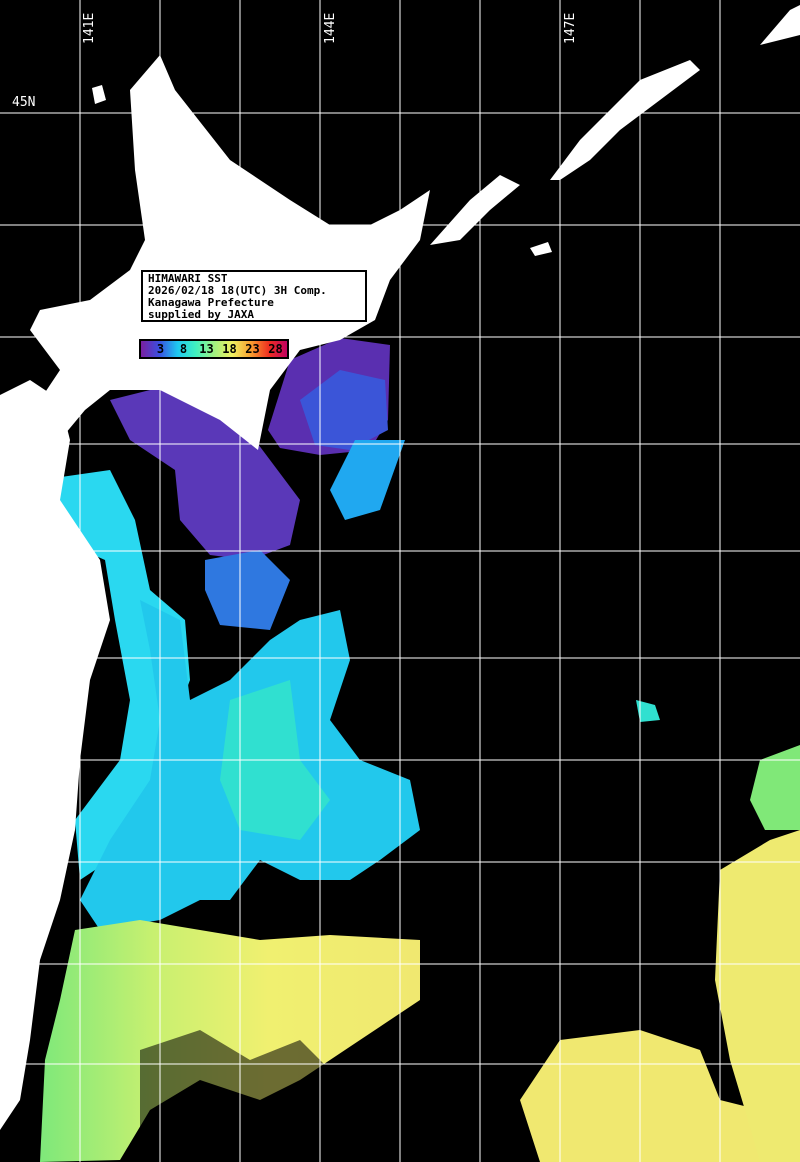 The height and width of the screenshot is (1162, 800). I want to click on lon-label-147e: 147E, so click(570, 28).